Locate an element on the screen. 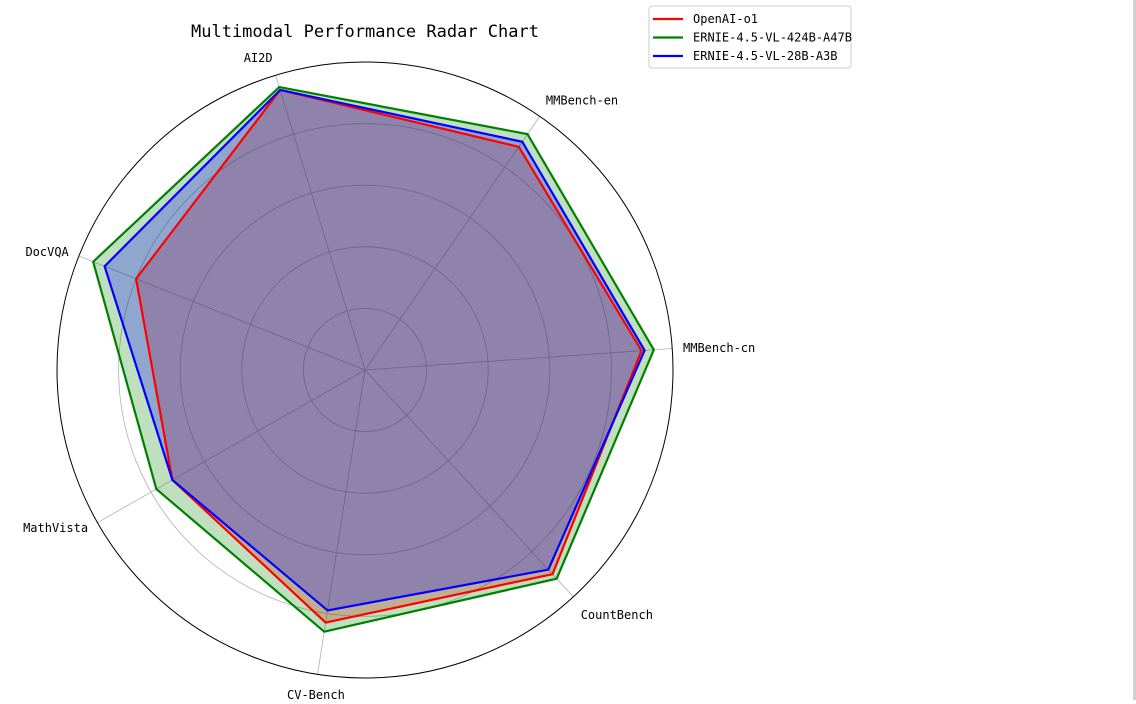  window-edge is located at coordinates (1134, 350).